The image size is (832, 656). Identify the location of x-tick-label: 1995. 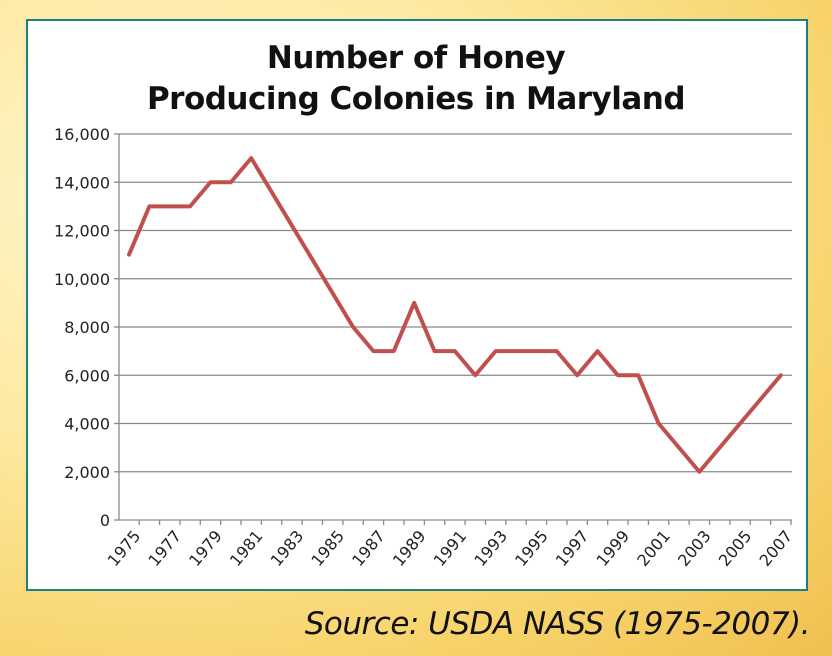
(531, 548).